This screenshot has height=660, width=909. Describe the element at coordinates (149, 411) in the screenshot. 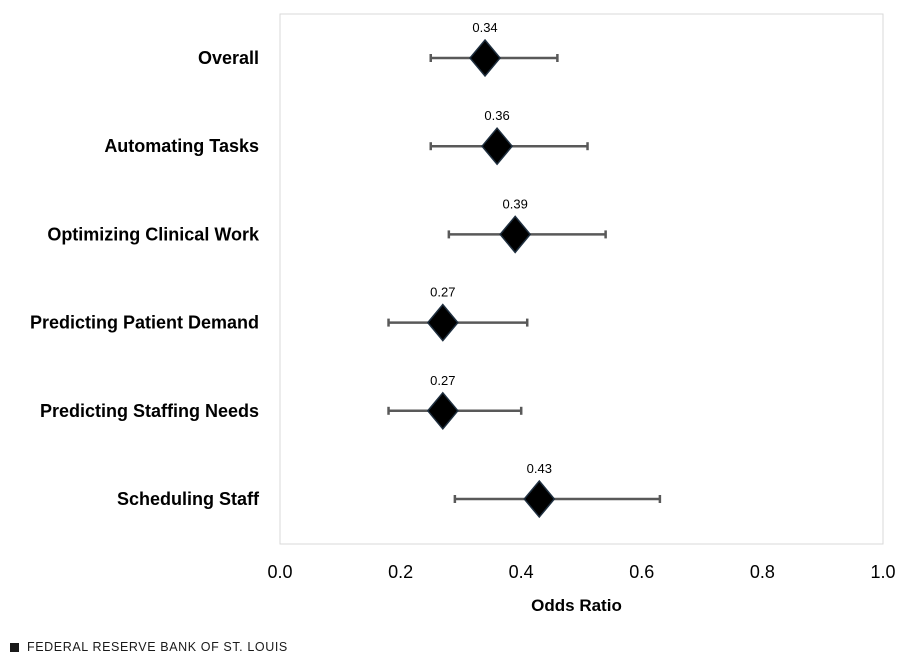

I see `category-label: Predicting Staffing Needs` at that location.